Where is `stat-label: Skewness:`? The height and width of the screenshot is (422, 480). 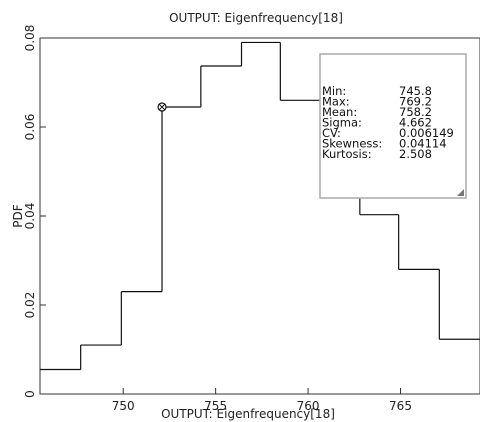 stat-label: Skewness: is located at coordinates (352, 144).